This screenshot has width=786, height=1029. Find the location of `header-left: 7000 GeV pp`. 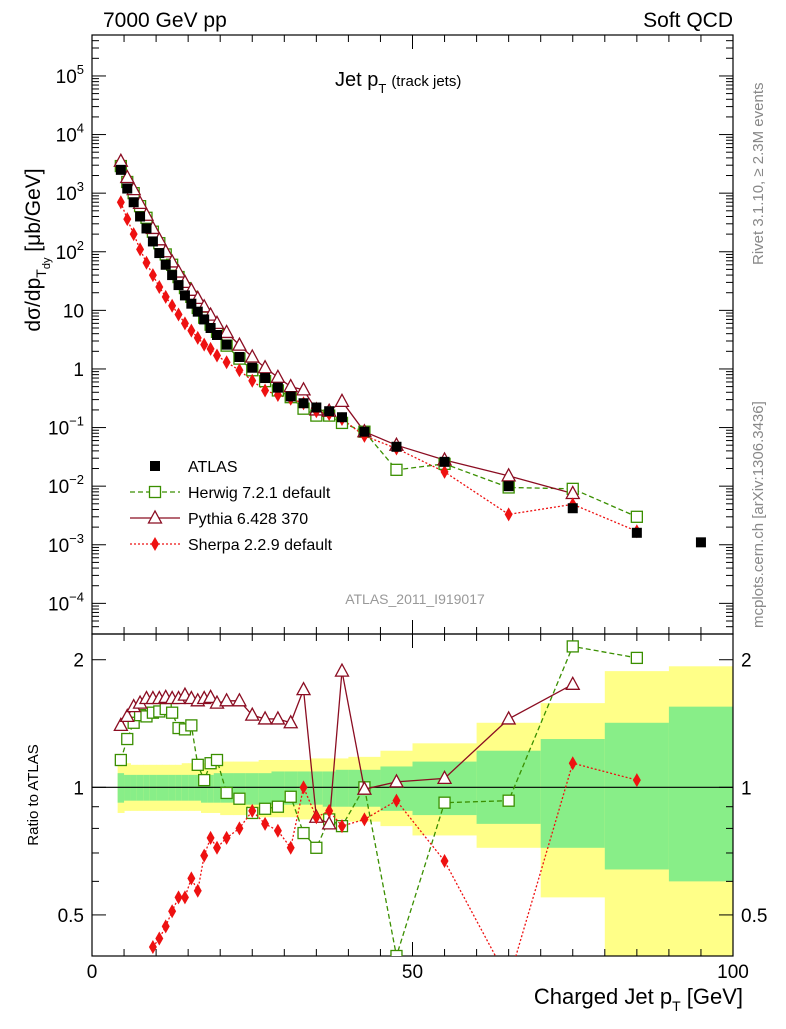

header-left: 7000 GeV pp is located at coordinates (165, 20).